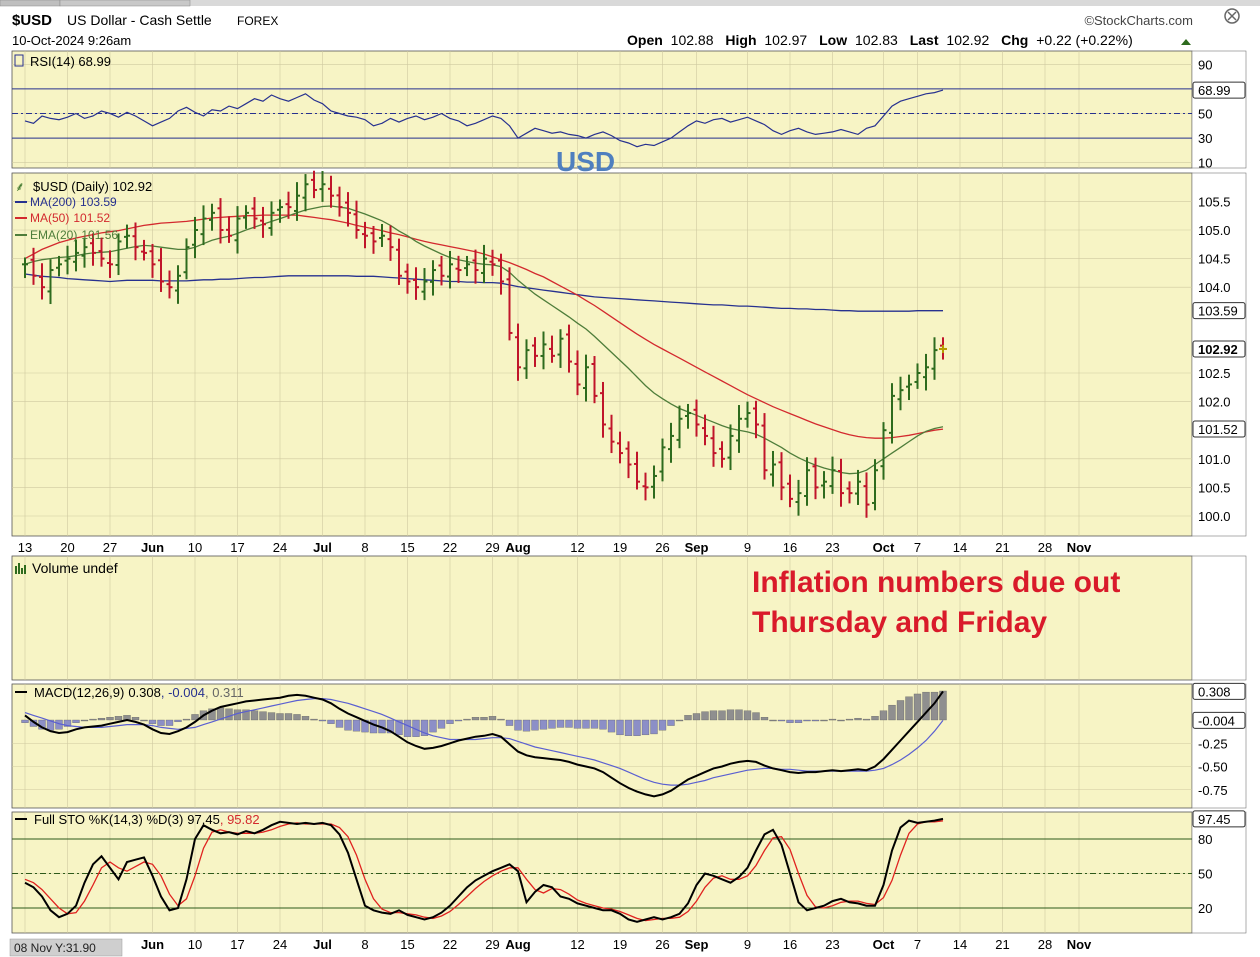  I want to click on x-axis-label: Jun, so click(152, 547).